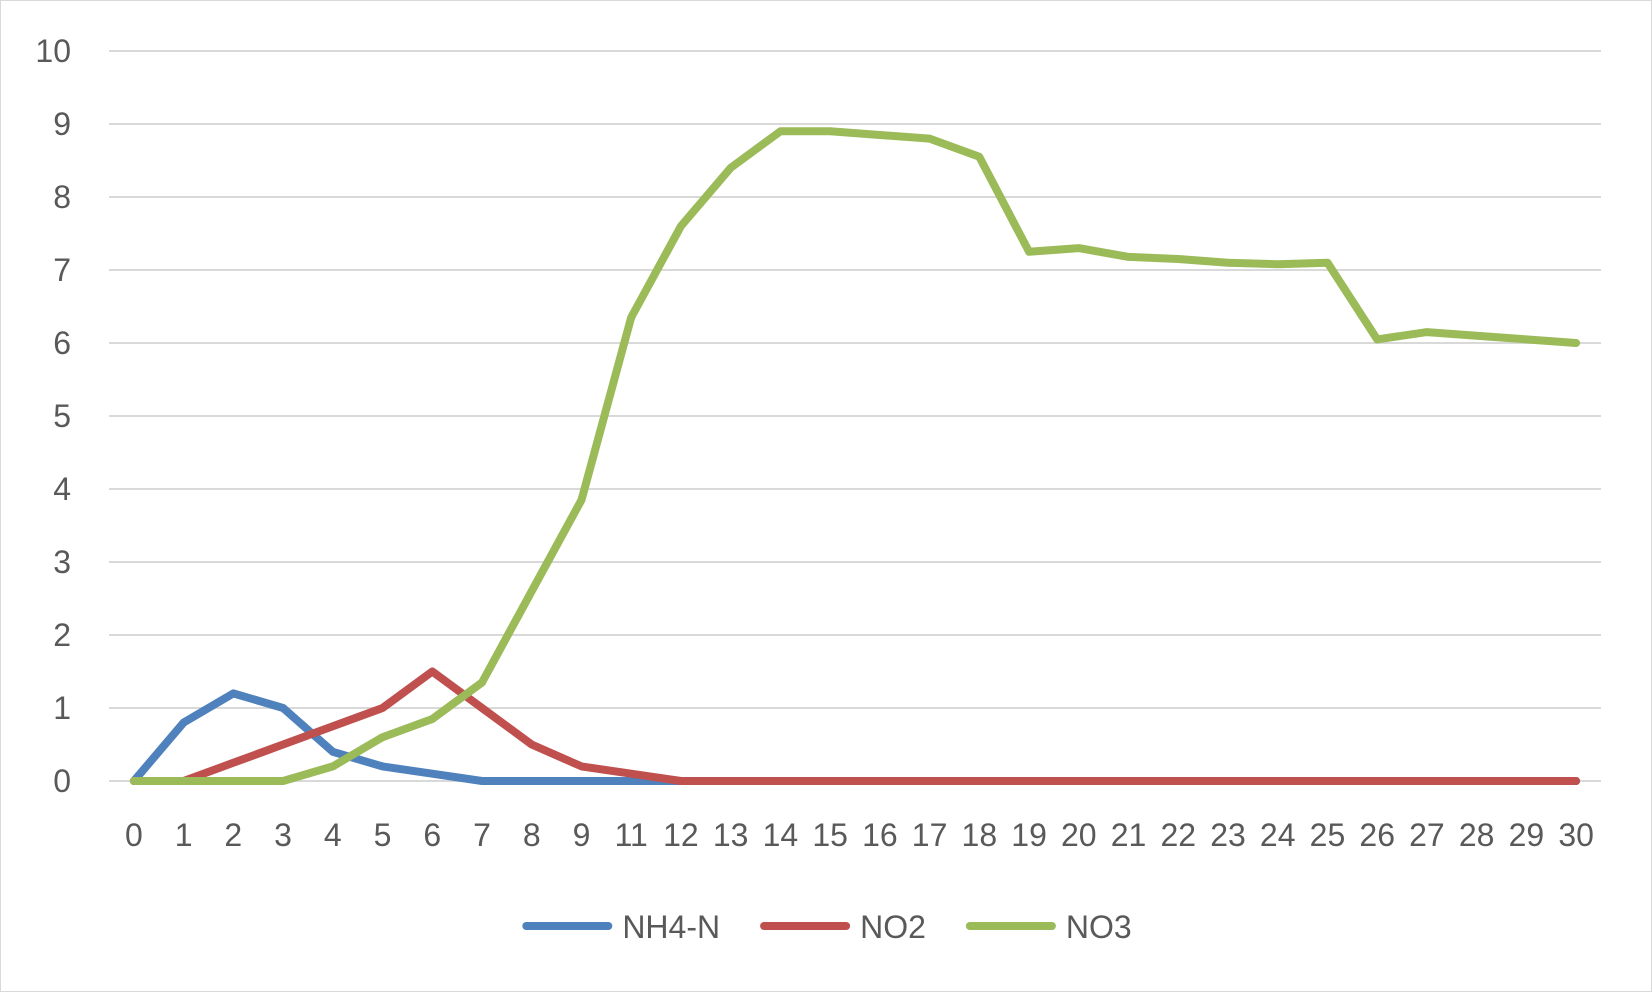 Image resolution: width=1652 pixels, height=993 pixels. I want to click on x-tick-label: 30, so click(1576, 835).